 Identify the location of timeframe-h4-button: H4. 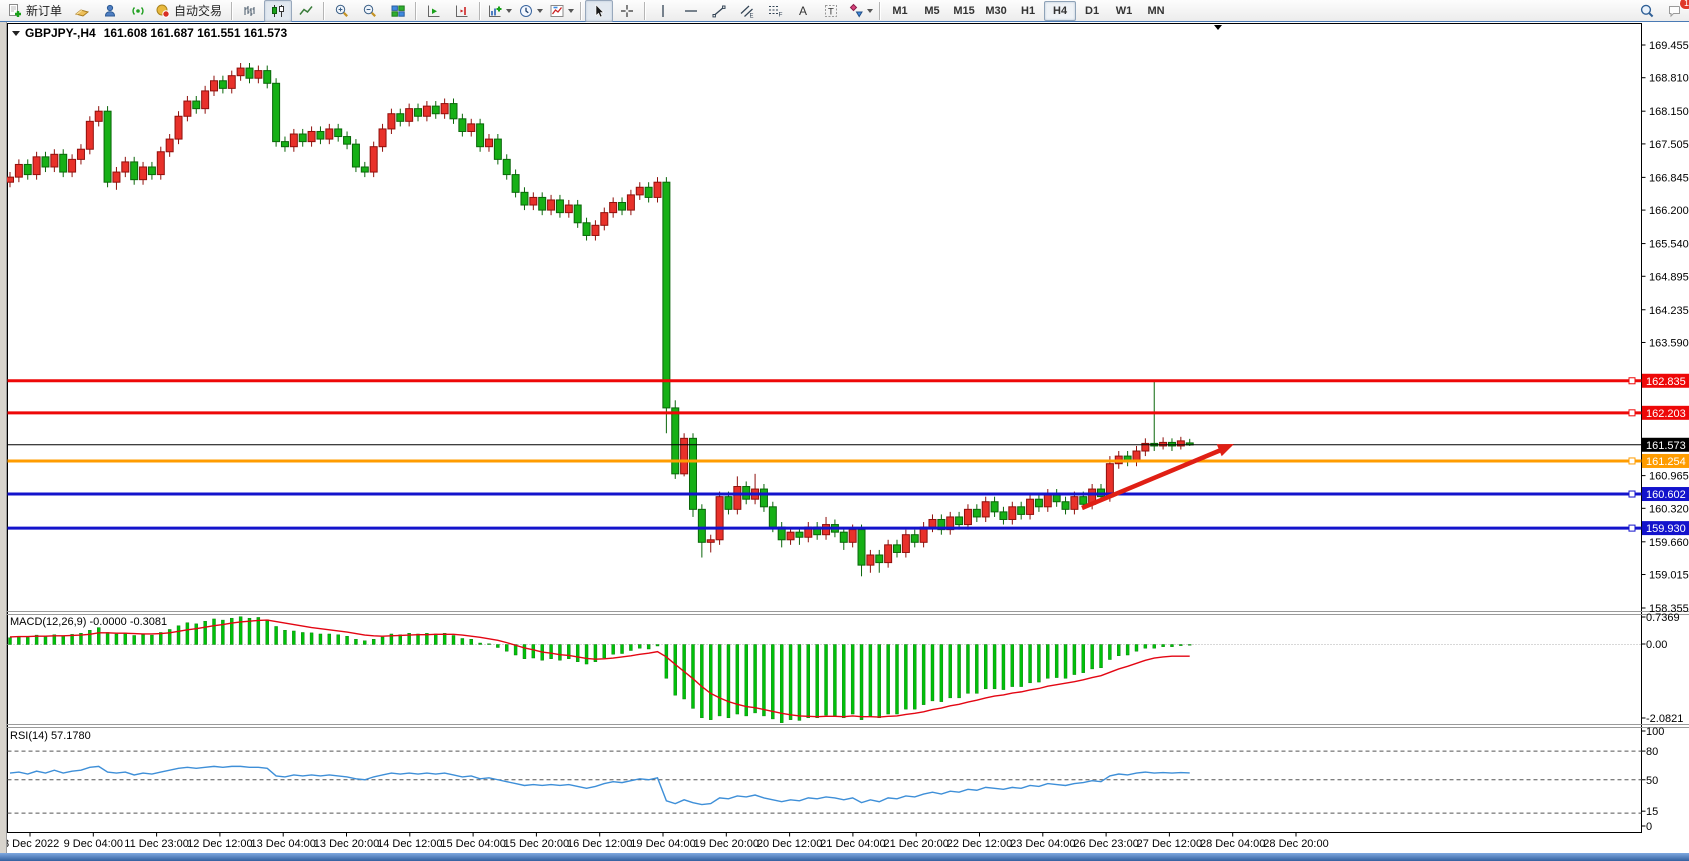
(1060, 10).